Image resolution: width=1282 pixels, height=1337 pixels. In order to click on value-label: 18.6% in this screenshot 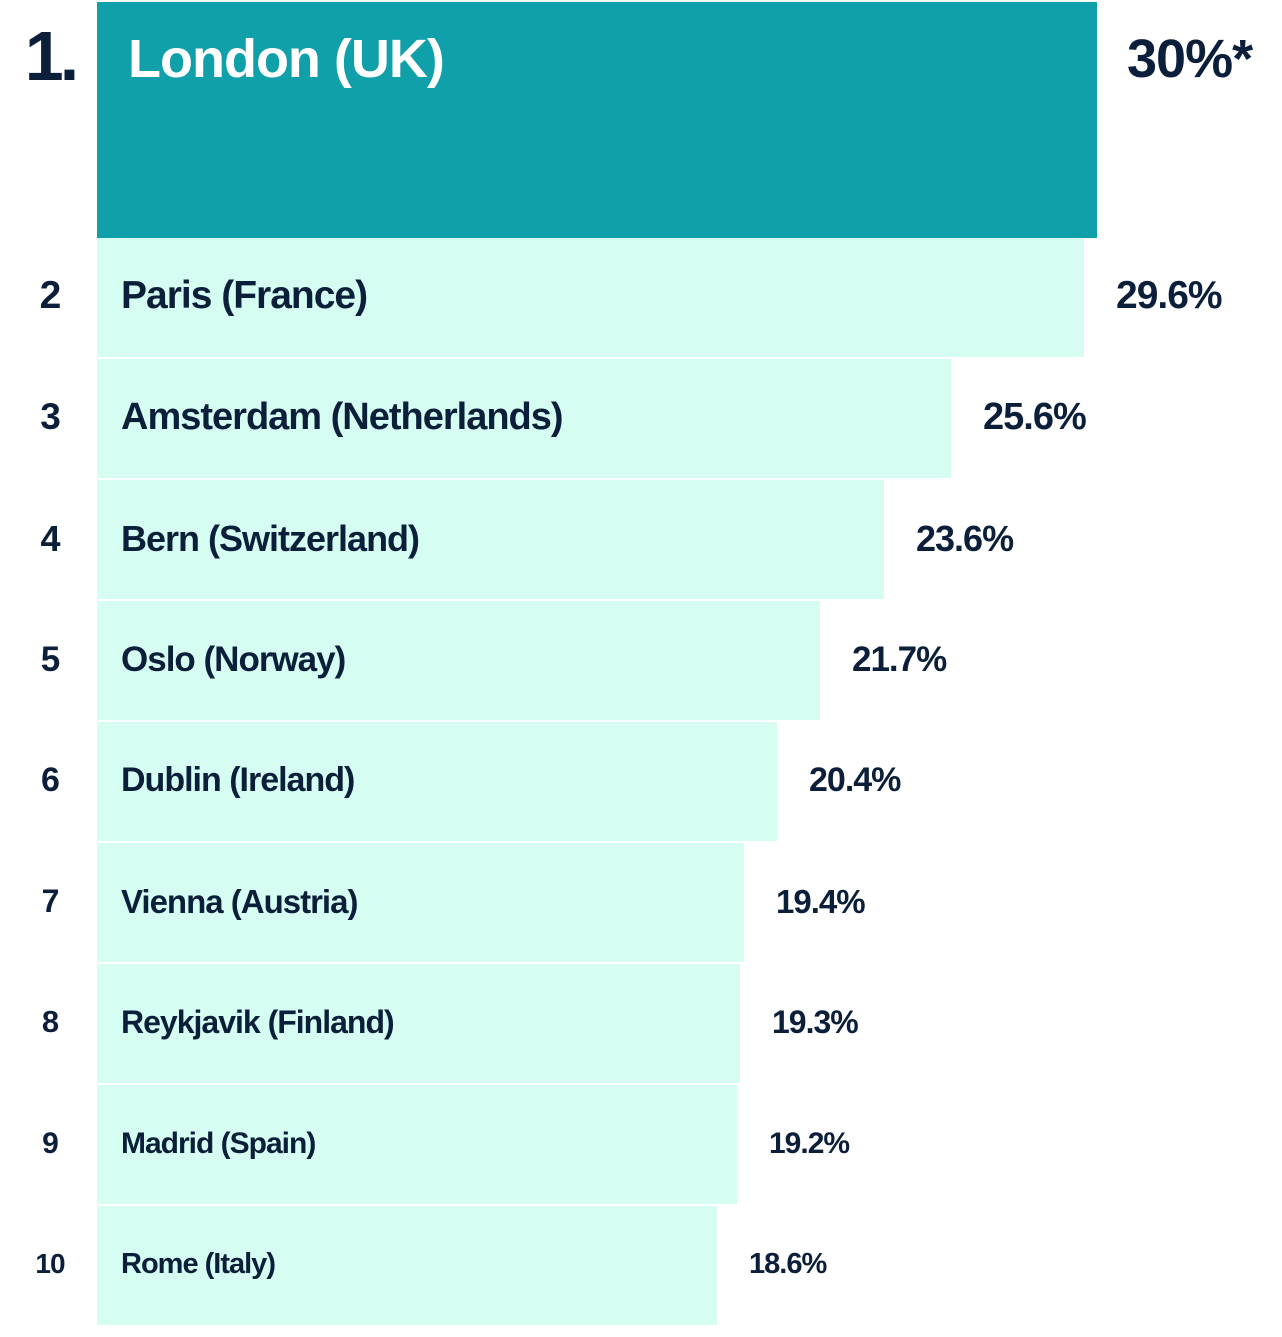, I will do `click(788, 1264)`.